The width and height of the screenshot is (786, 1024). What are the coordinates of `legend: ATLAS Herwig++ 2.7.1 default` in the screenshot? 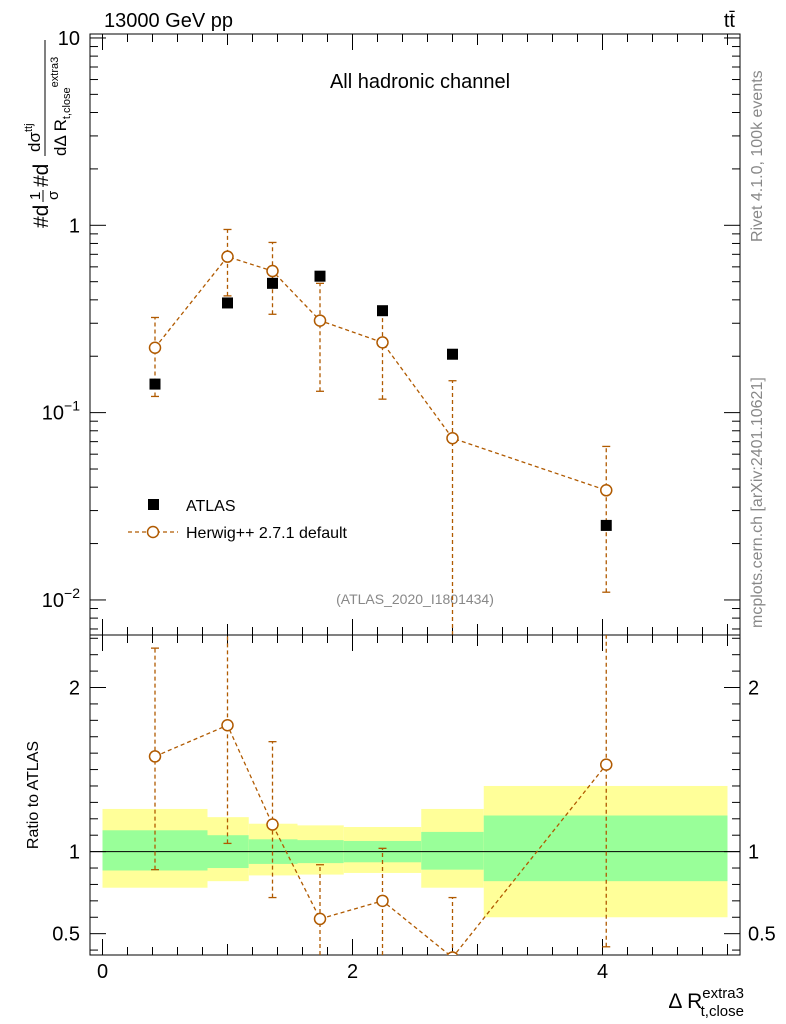 It's located at (238, 520).